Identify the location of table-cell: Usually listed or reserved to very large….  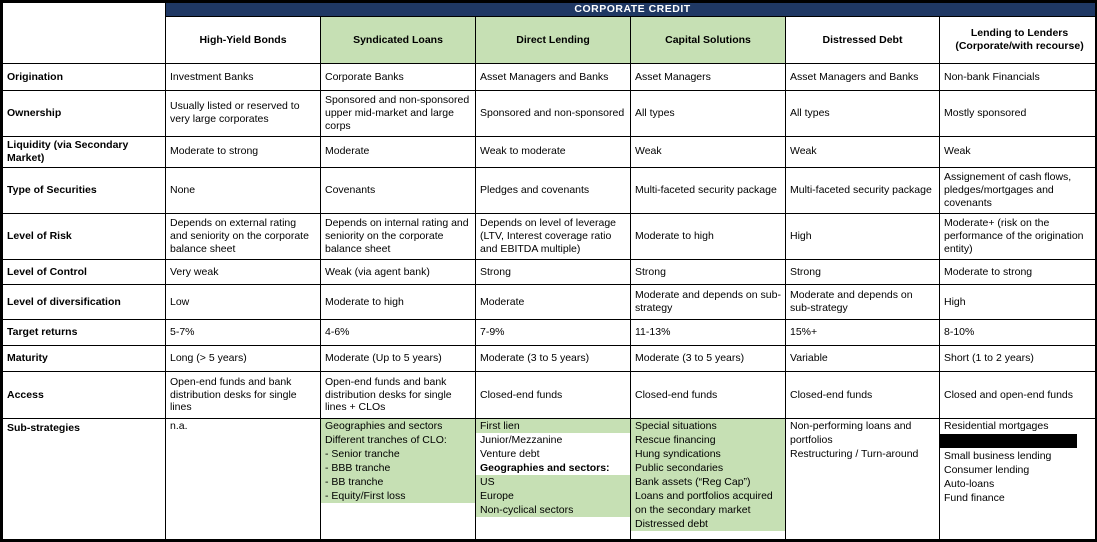
(243, 113).